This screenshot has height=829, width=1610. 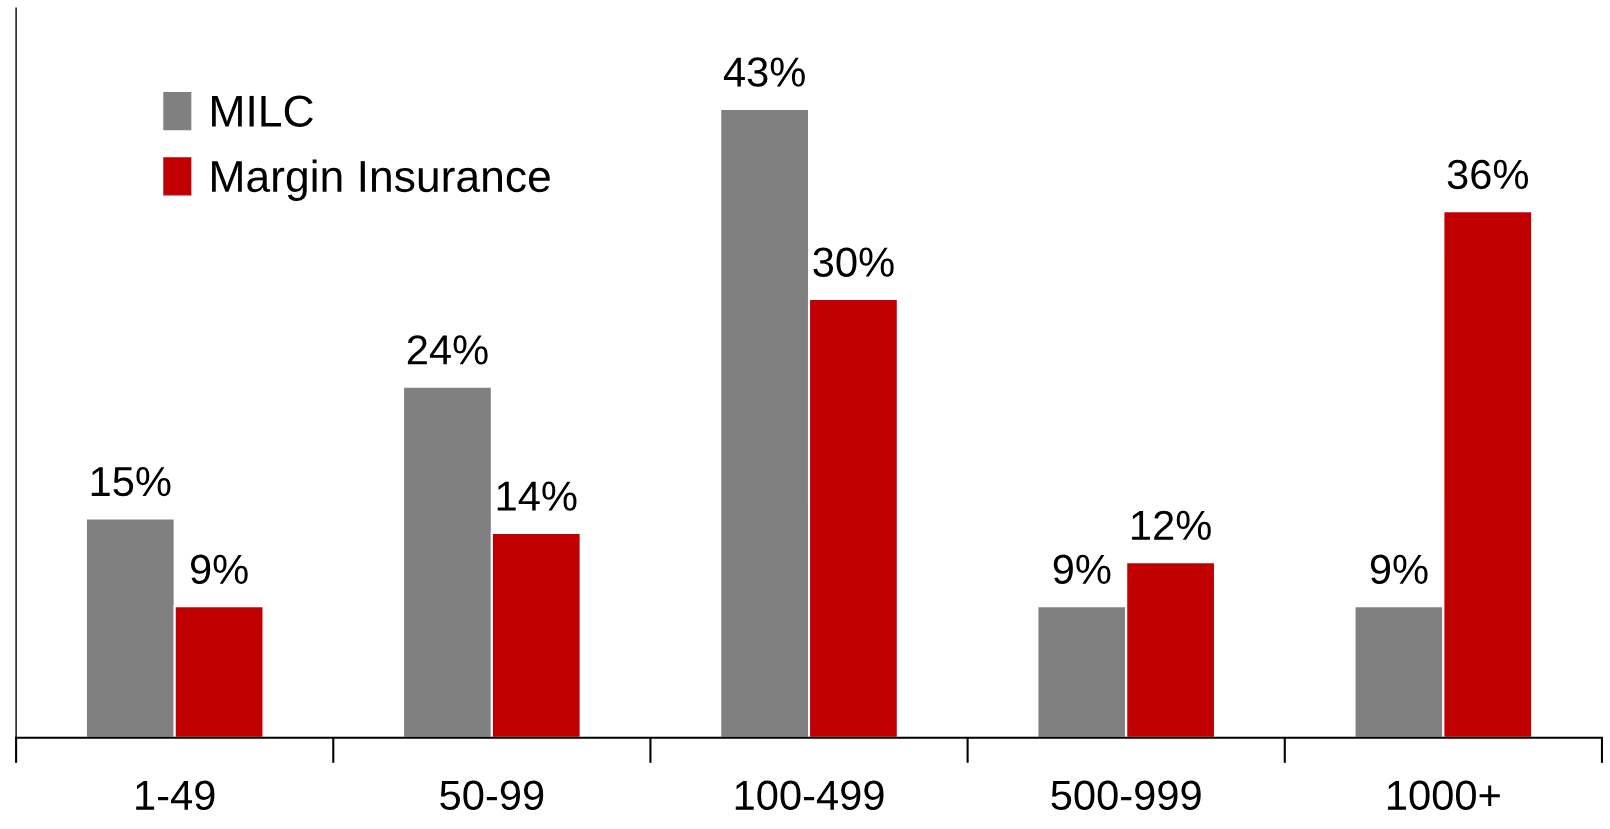 I want to click on x-tick-label: 1-49, so click(x=175, y=795).